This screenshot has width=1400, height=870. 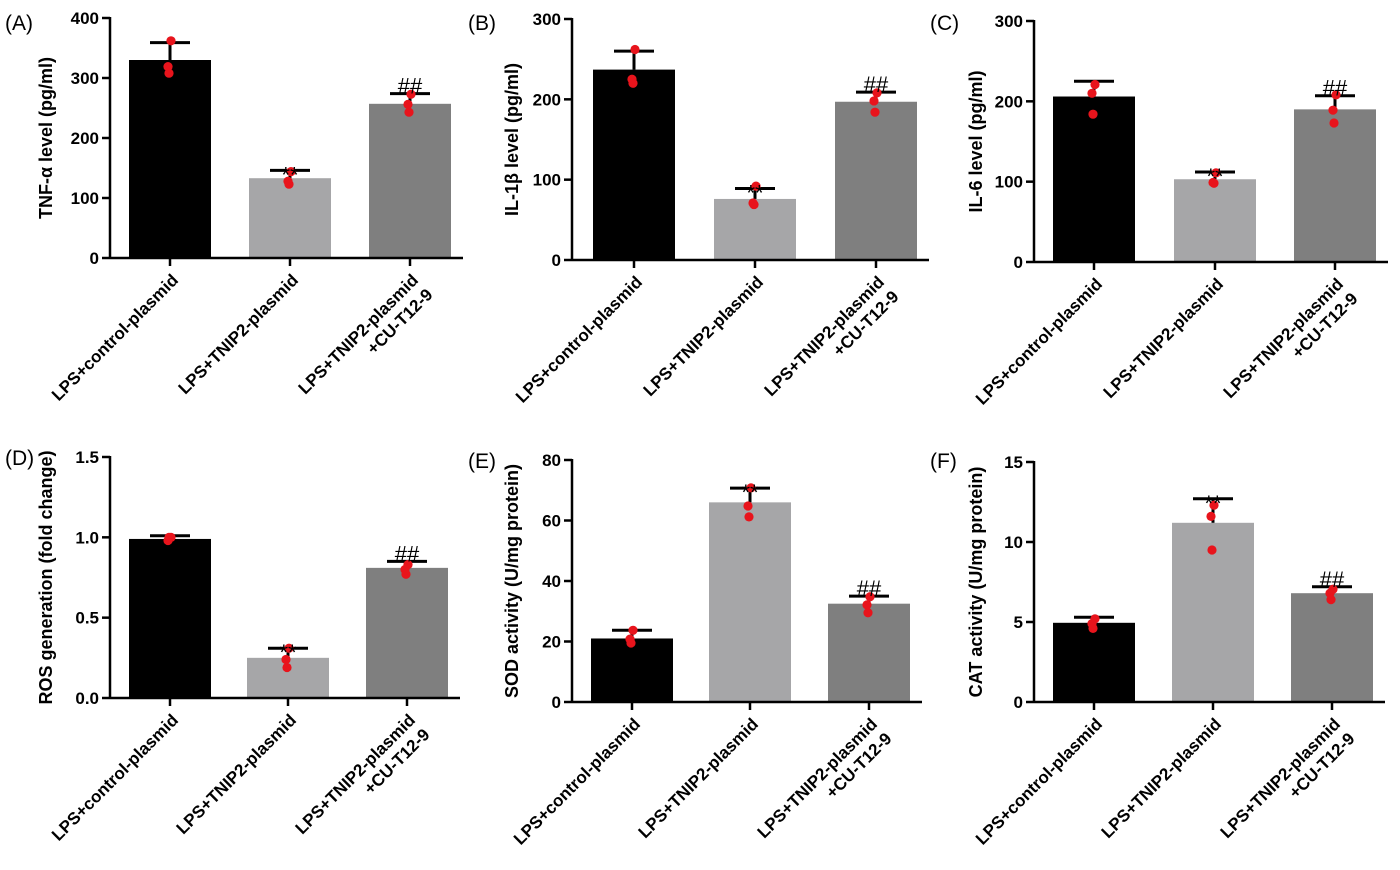 I want to click on y-tick-label: 400, so click(x=85, y=18).